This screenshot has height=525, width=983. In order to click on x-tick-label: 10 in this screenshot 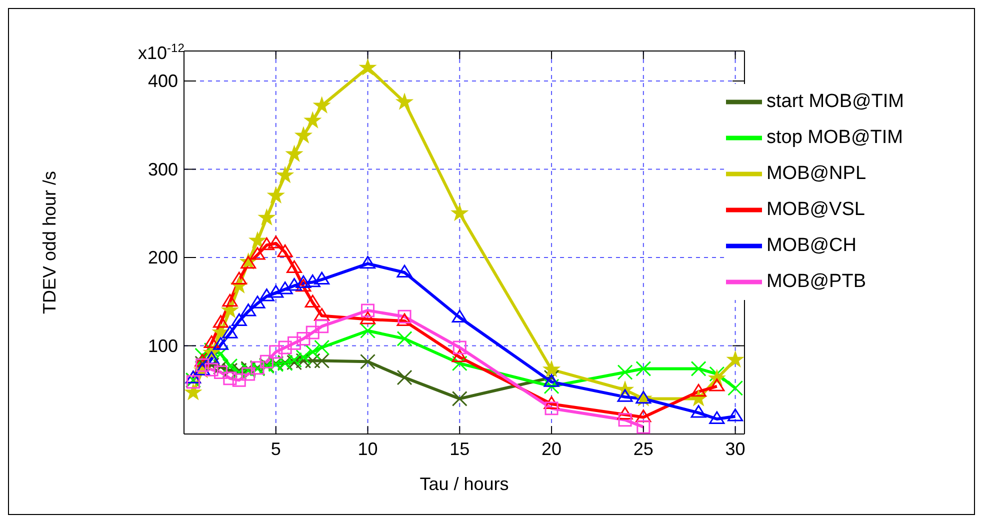, I will do `click(368, 448)`.